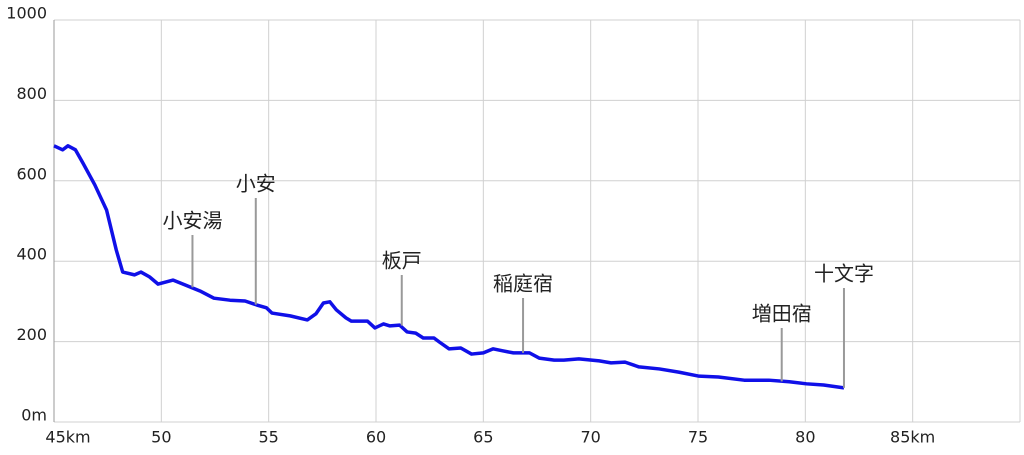  I want to click on y-tick-label: 200, so click(31, 334).